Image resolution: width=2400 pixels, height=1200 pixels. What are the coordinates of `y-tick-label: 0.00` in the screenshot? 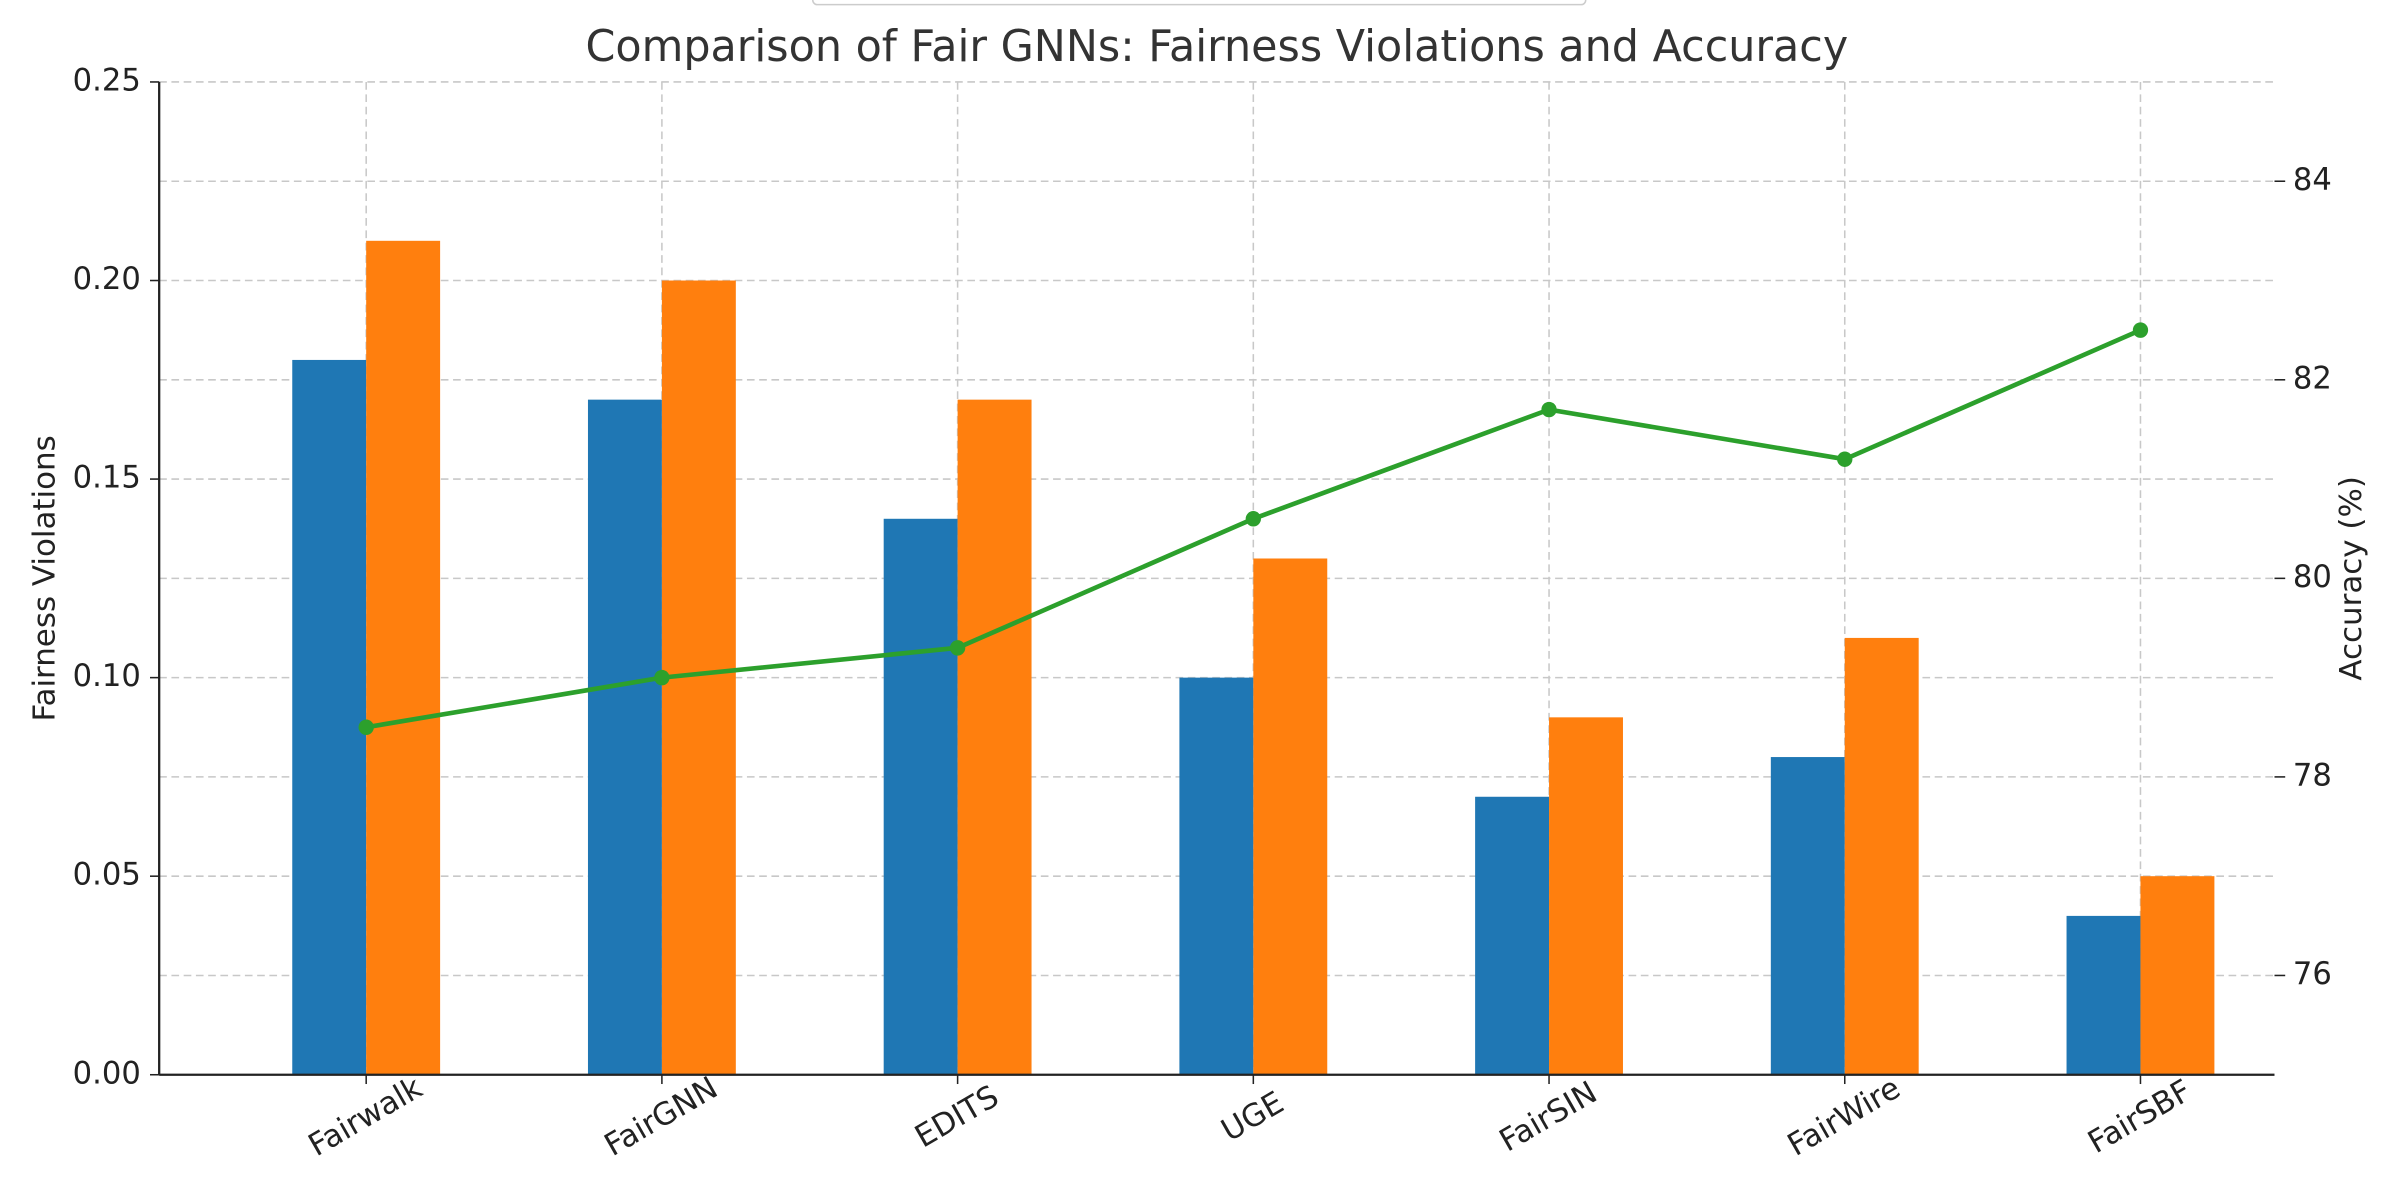 It's located at (107, 1073).